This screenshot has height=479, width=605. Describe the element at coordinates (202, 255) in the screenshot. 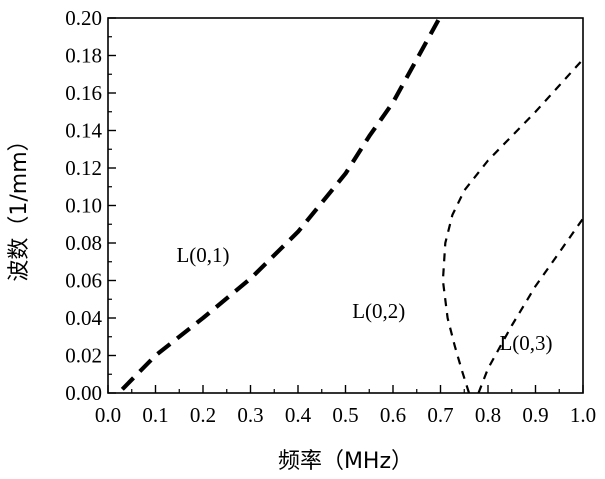

I see `curve-label-1: L(0,1)` at that location.